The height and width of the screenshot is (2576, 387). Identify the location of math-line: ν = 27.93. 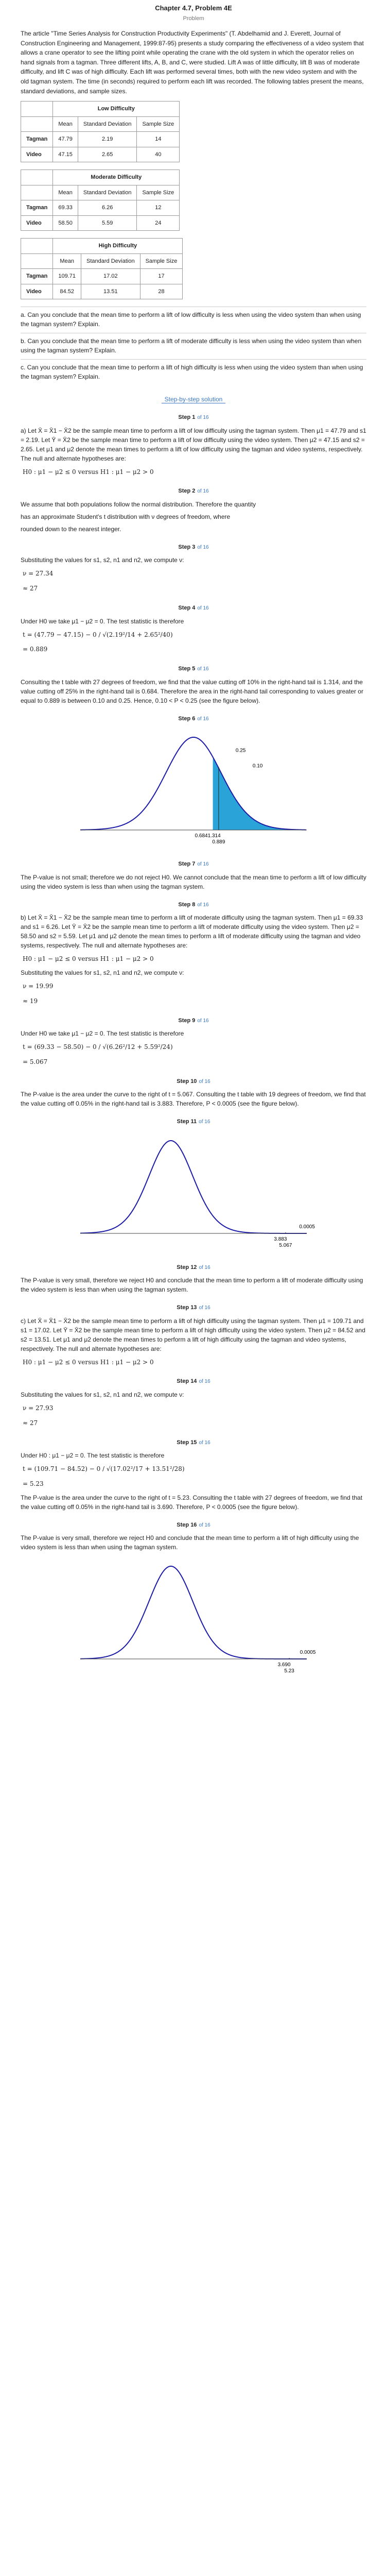
(38, 1408).